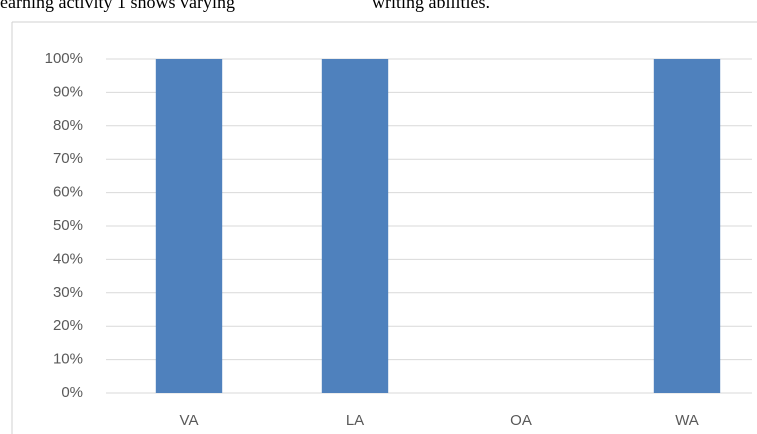  I want to click on y-tick-label: 80%, so click(68, 125).